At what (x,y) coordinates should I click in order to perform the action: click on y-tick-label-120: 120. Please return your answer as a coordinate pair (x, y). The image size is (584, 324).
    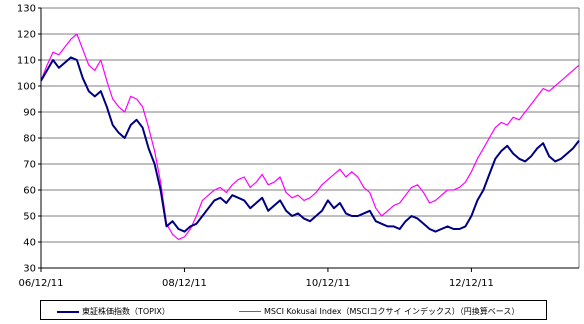
    Looking at the image, I should click on (26, 35).